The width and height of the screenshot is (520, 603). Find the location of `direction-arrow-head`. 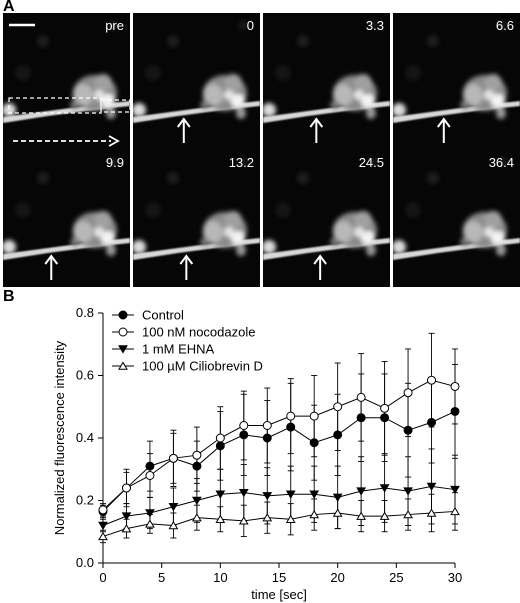

direction-arrow-head is located at coordinates (114, 141).